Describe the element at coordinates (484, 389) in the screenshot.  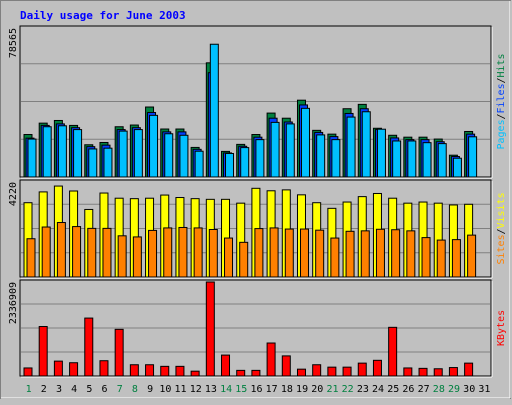
I see `x-tick-label: 31` at that location.